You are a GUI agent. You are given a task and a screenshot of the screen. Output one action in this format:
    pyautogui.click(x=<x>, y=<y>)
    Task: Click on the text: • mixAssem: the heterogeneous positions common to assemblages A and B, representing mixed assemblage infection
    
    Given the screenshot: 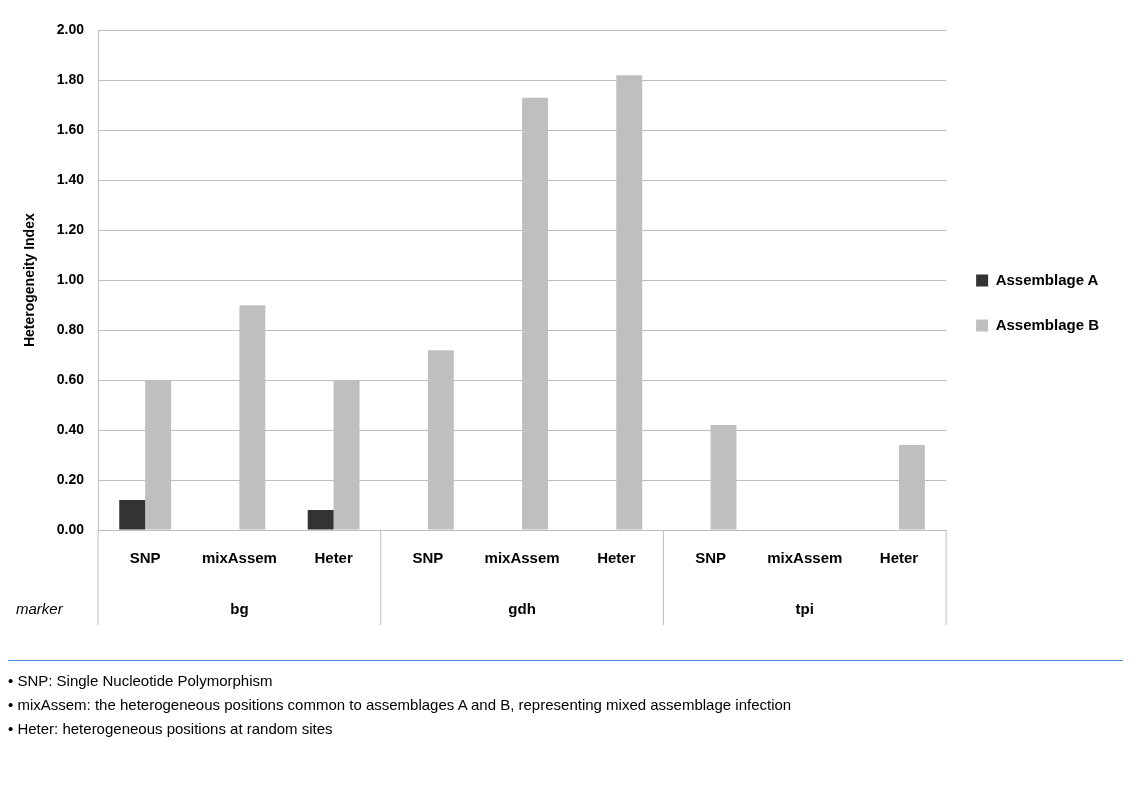 What is the action you would take?
    pyautogui.click(x=400, y=705)
    